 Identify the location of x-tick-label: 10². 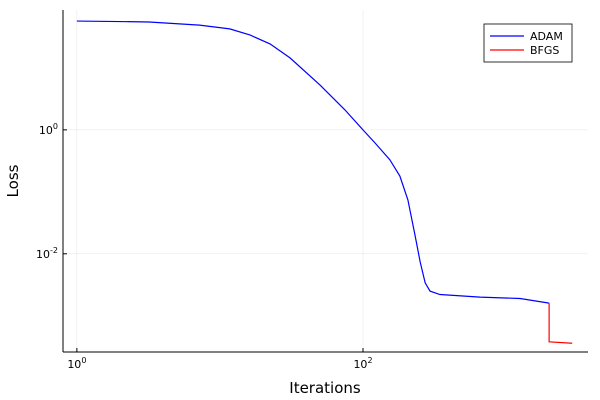
(362, 363).